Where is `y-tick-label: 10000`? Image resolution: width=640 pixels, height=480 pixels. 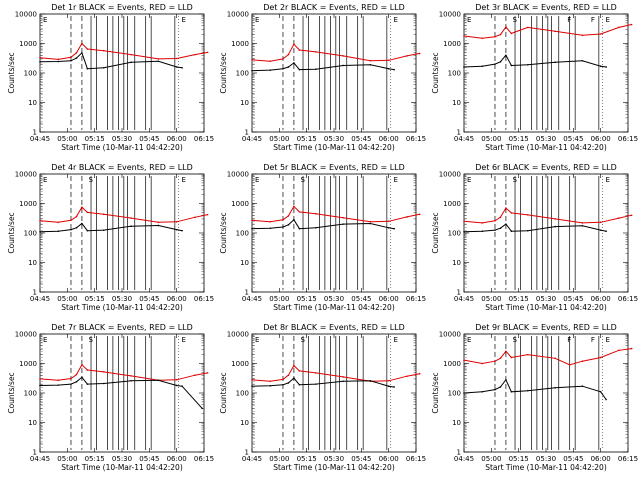
y-tick-label: 10000 is located at coordinates (26, 335).